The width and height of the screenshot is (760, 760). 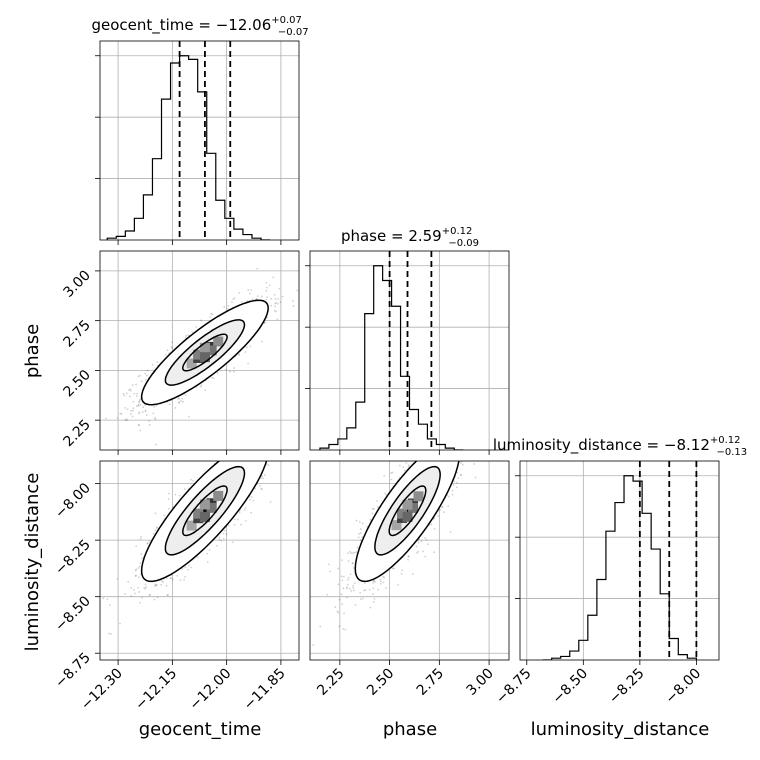 I want to click on title-phase-minus: −0.09, so click(x=463, y=243).